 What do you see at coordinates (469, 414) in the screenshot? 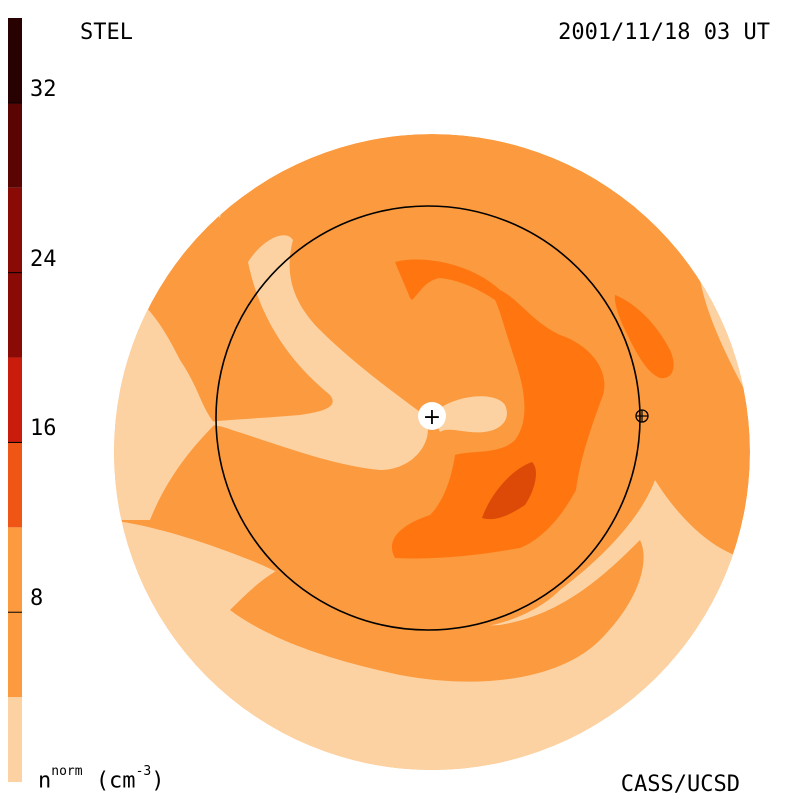
I see `low-density-tongue` at bounding box center [469, 414].